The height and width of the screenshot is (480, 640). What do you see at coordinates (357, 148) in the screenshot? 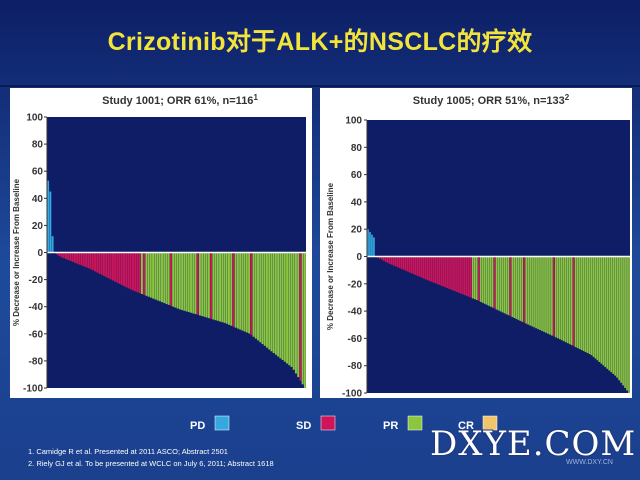
I see `y-tick-label-2: 80` at bounding box center [357, 148].